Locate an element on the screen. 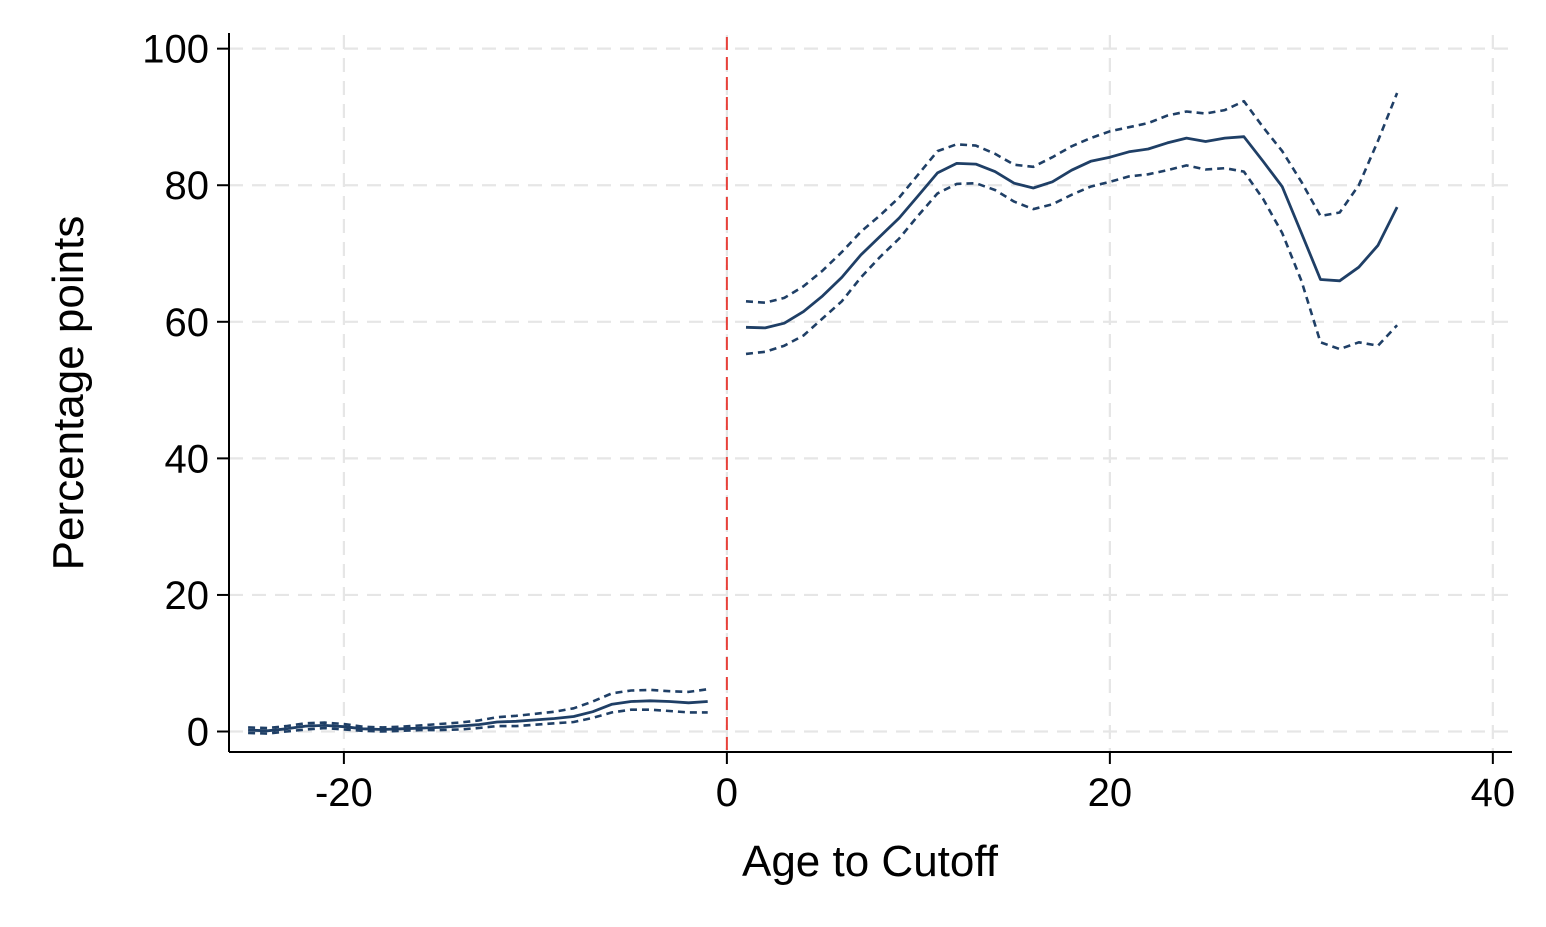  x-tick-label: -20 is located at coordinates (344, 793).